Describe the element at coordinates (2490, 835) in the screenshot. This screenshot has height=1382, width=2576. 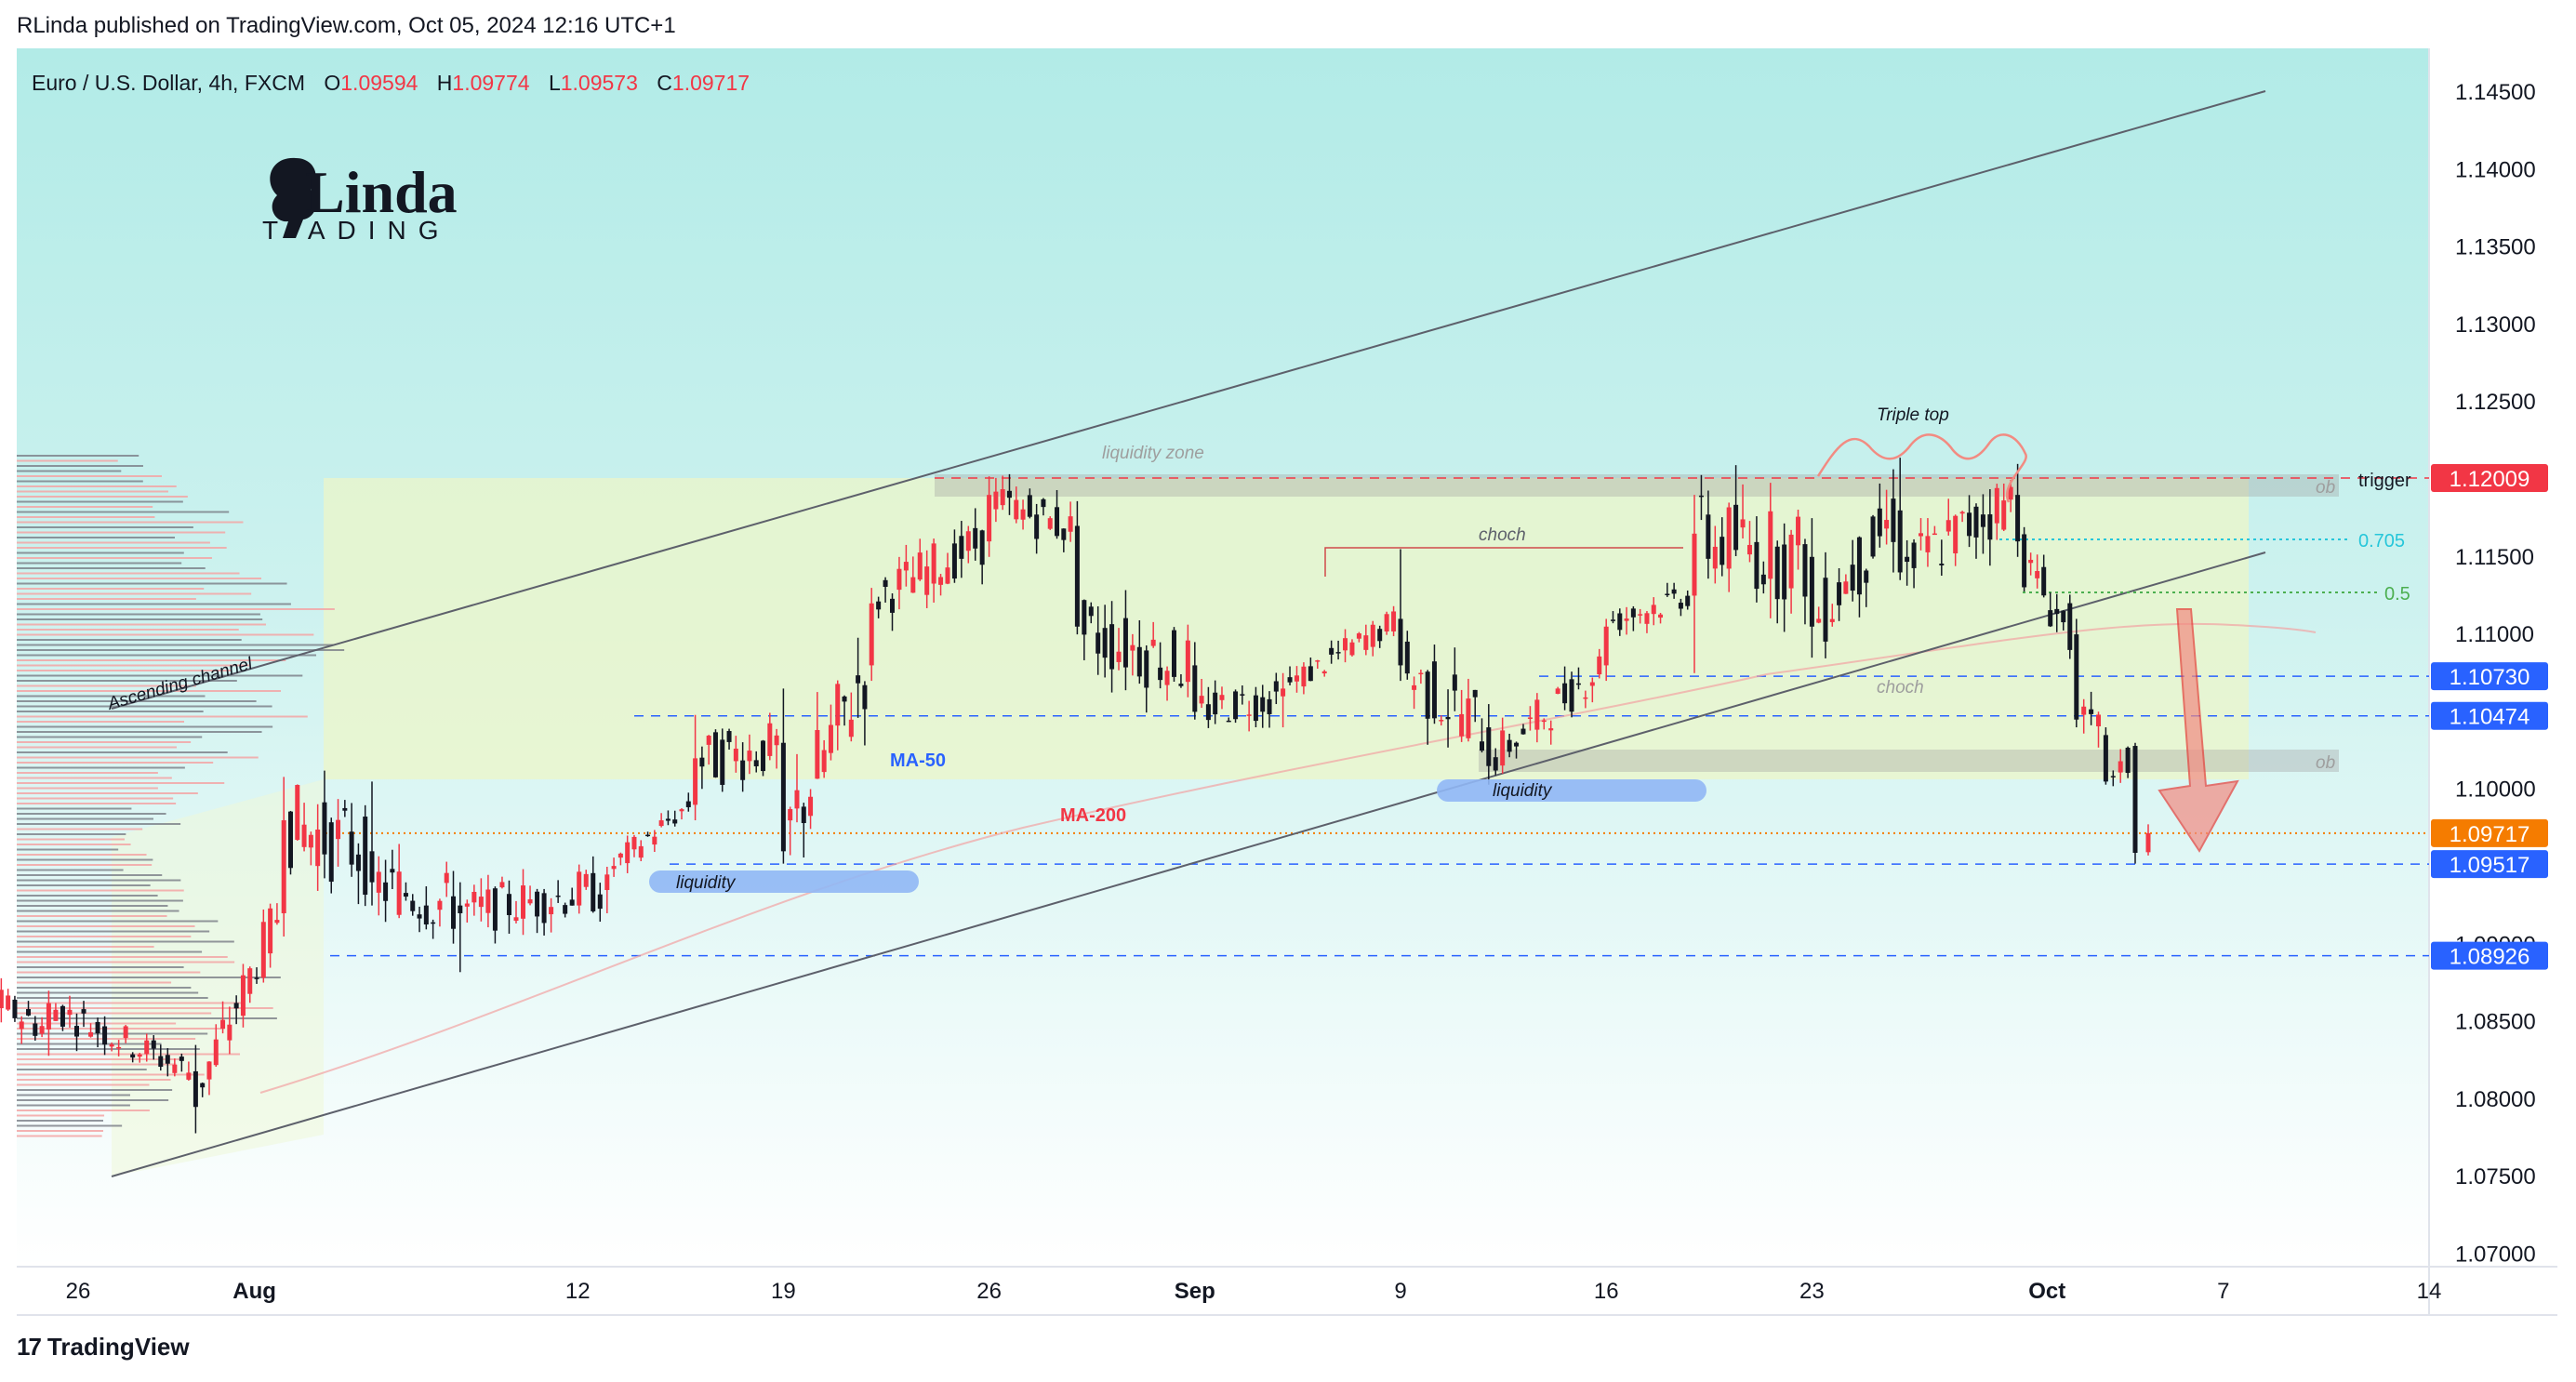
I see `price-badge-text: 1.09717` at that location.